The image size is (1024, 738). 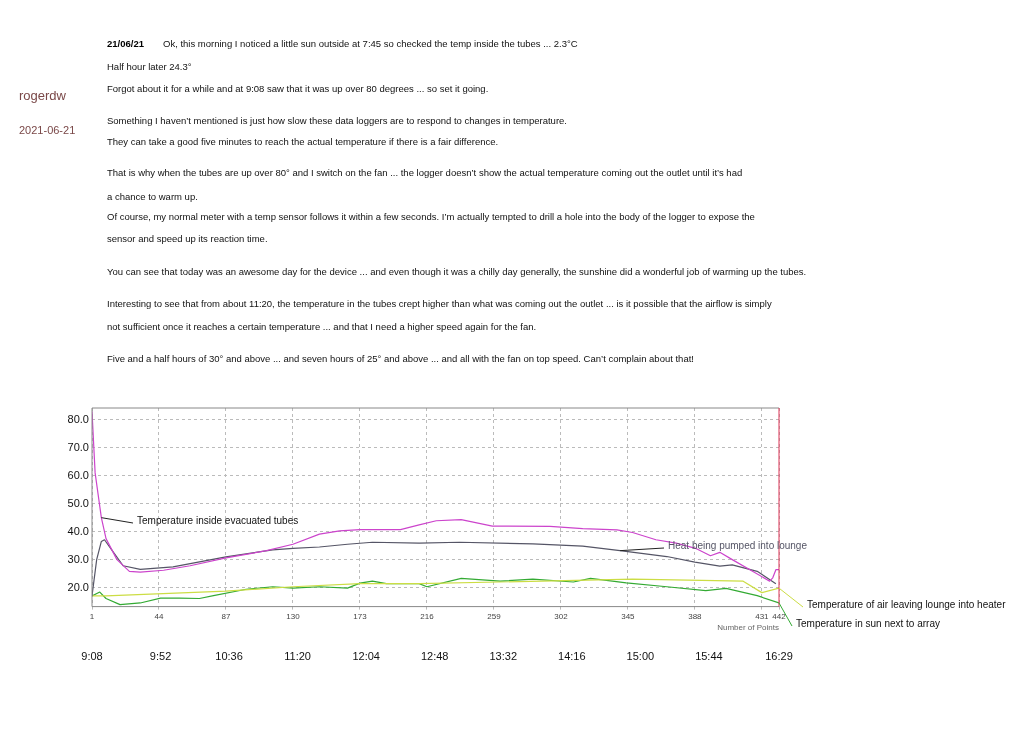 What do you see at coordinates (425, 173) in the screenshot?
I see `text: That is why when the tubes are up over 80° and I switch on the fan ... the logger doesn’t show the actual temperature coming out the outlet until it’s had` at bounding box center [425, 173].